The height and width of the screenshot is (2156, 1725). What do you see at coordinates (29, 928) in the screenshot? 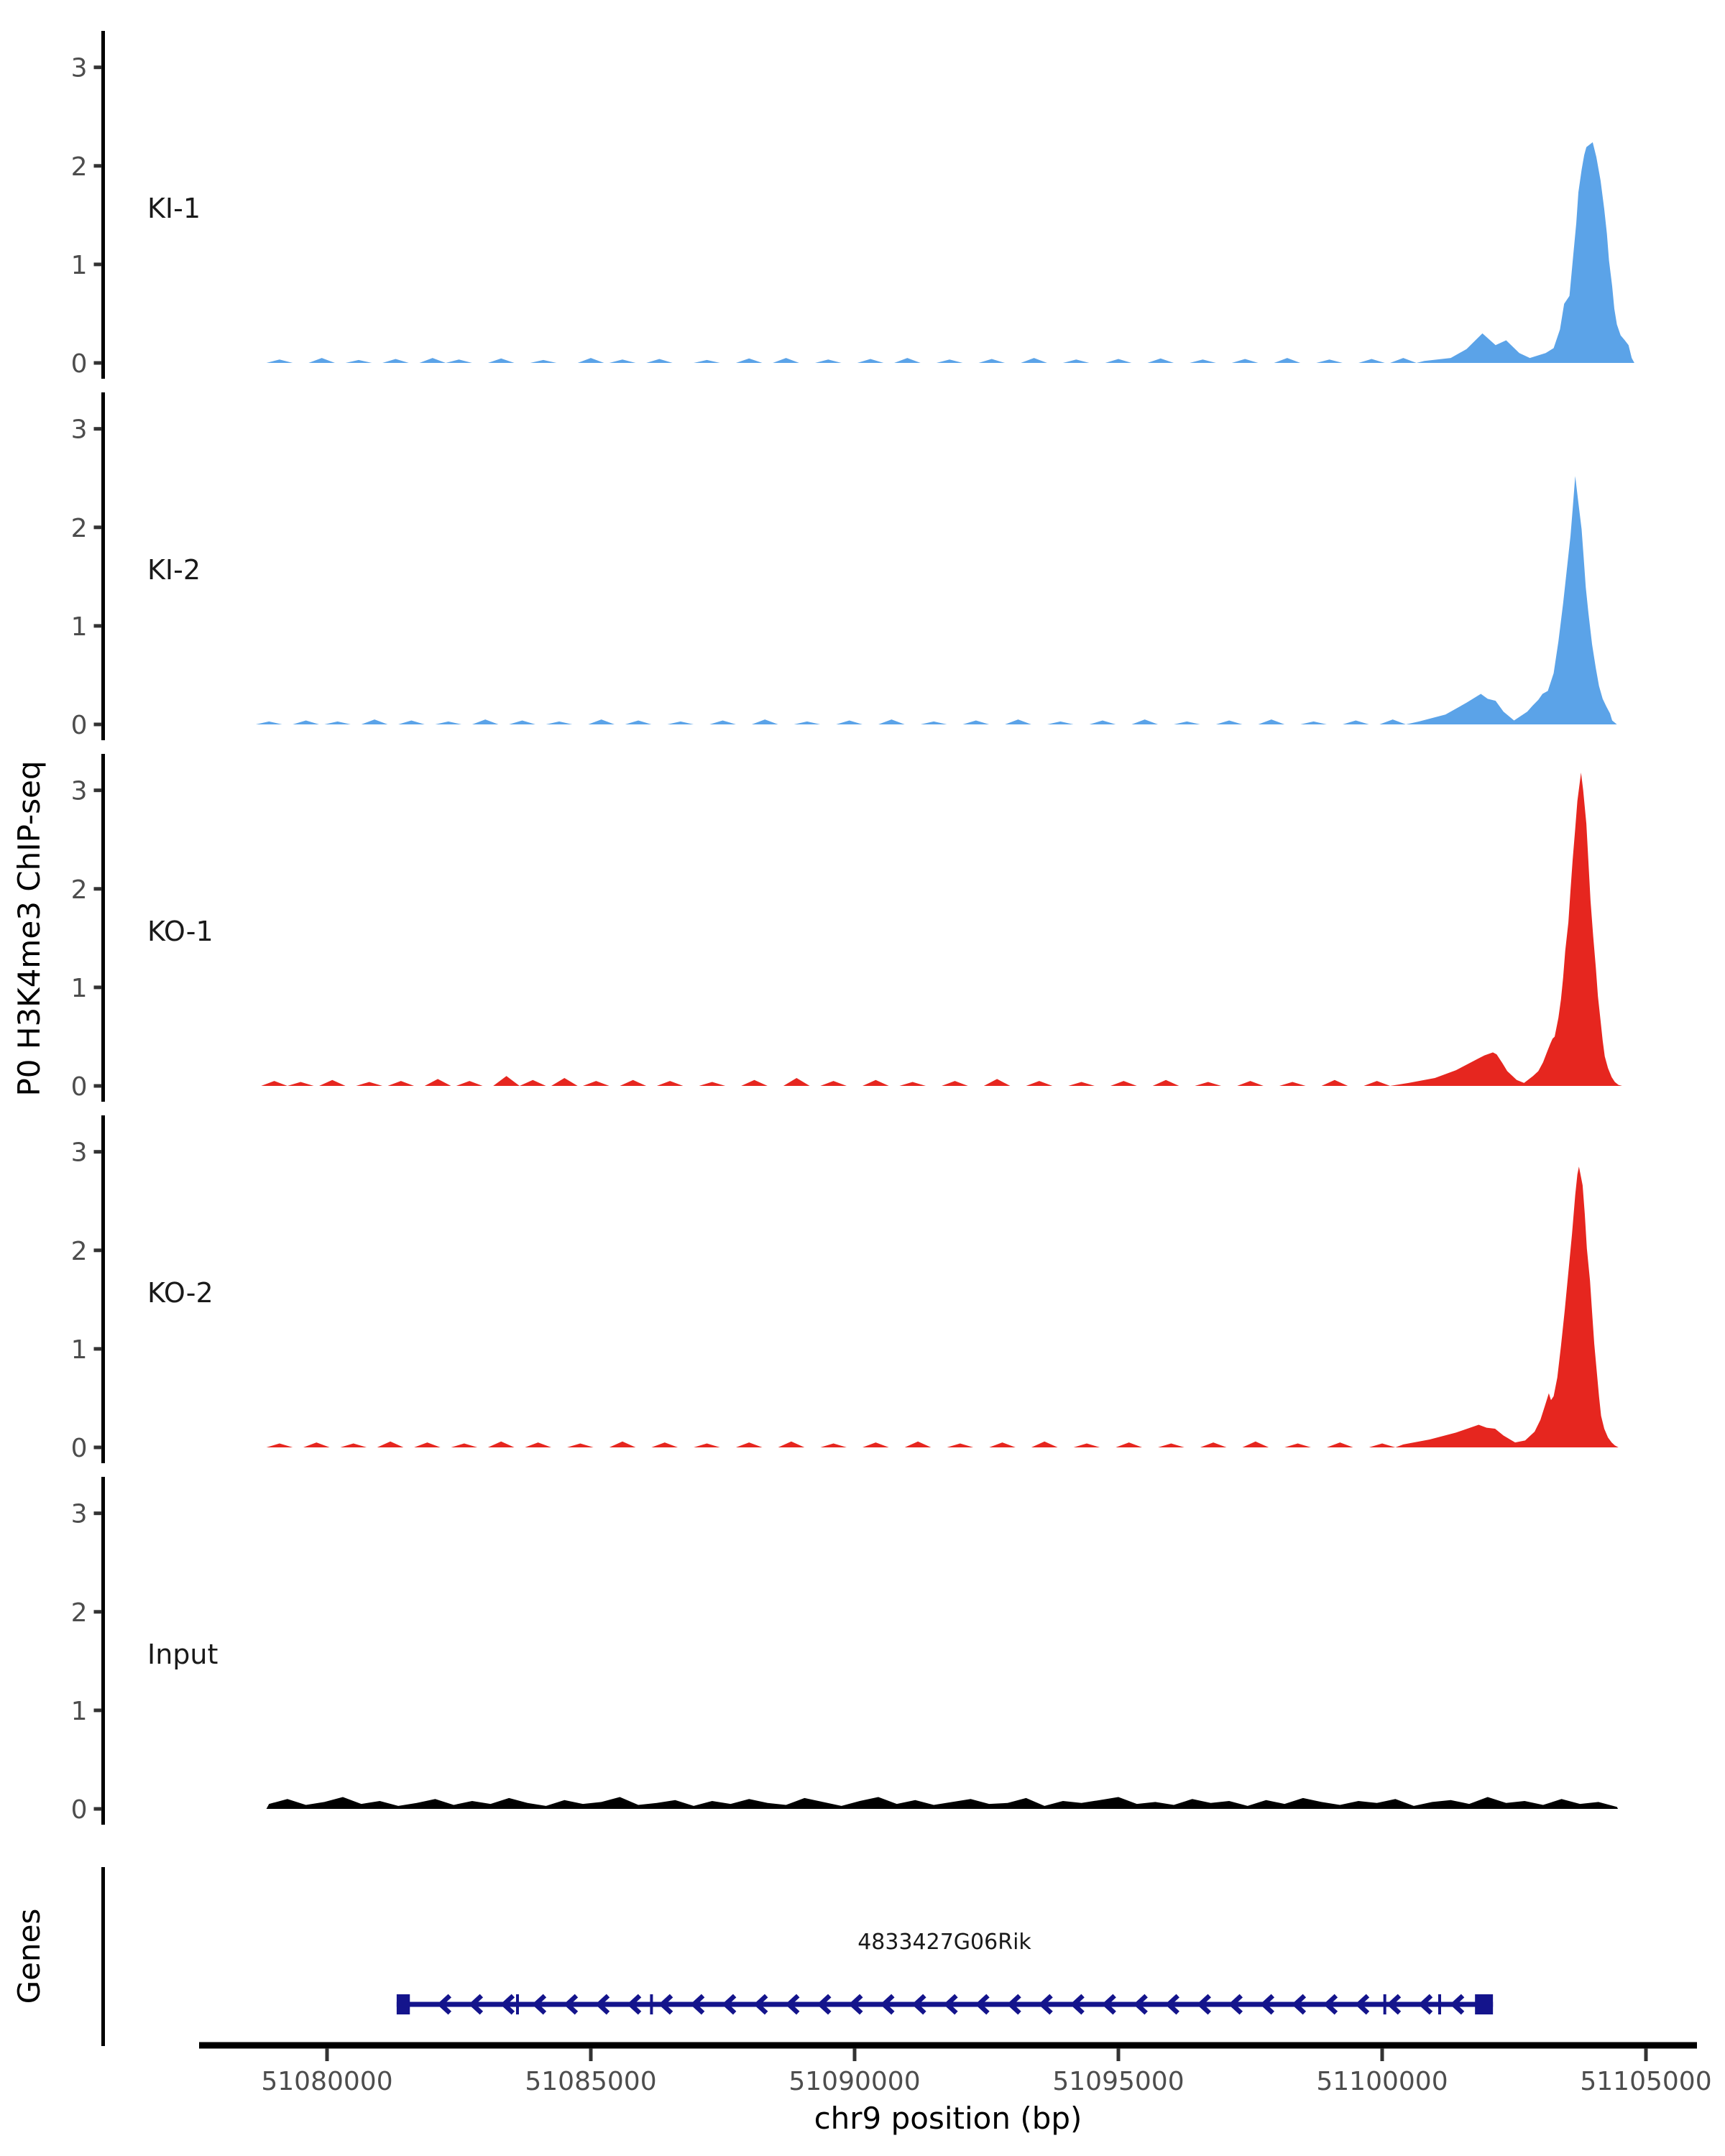
I see `y-axis-title: P0 H3K4me3 ChIP-seq` at bounding box center [29, 928].